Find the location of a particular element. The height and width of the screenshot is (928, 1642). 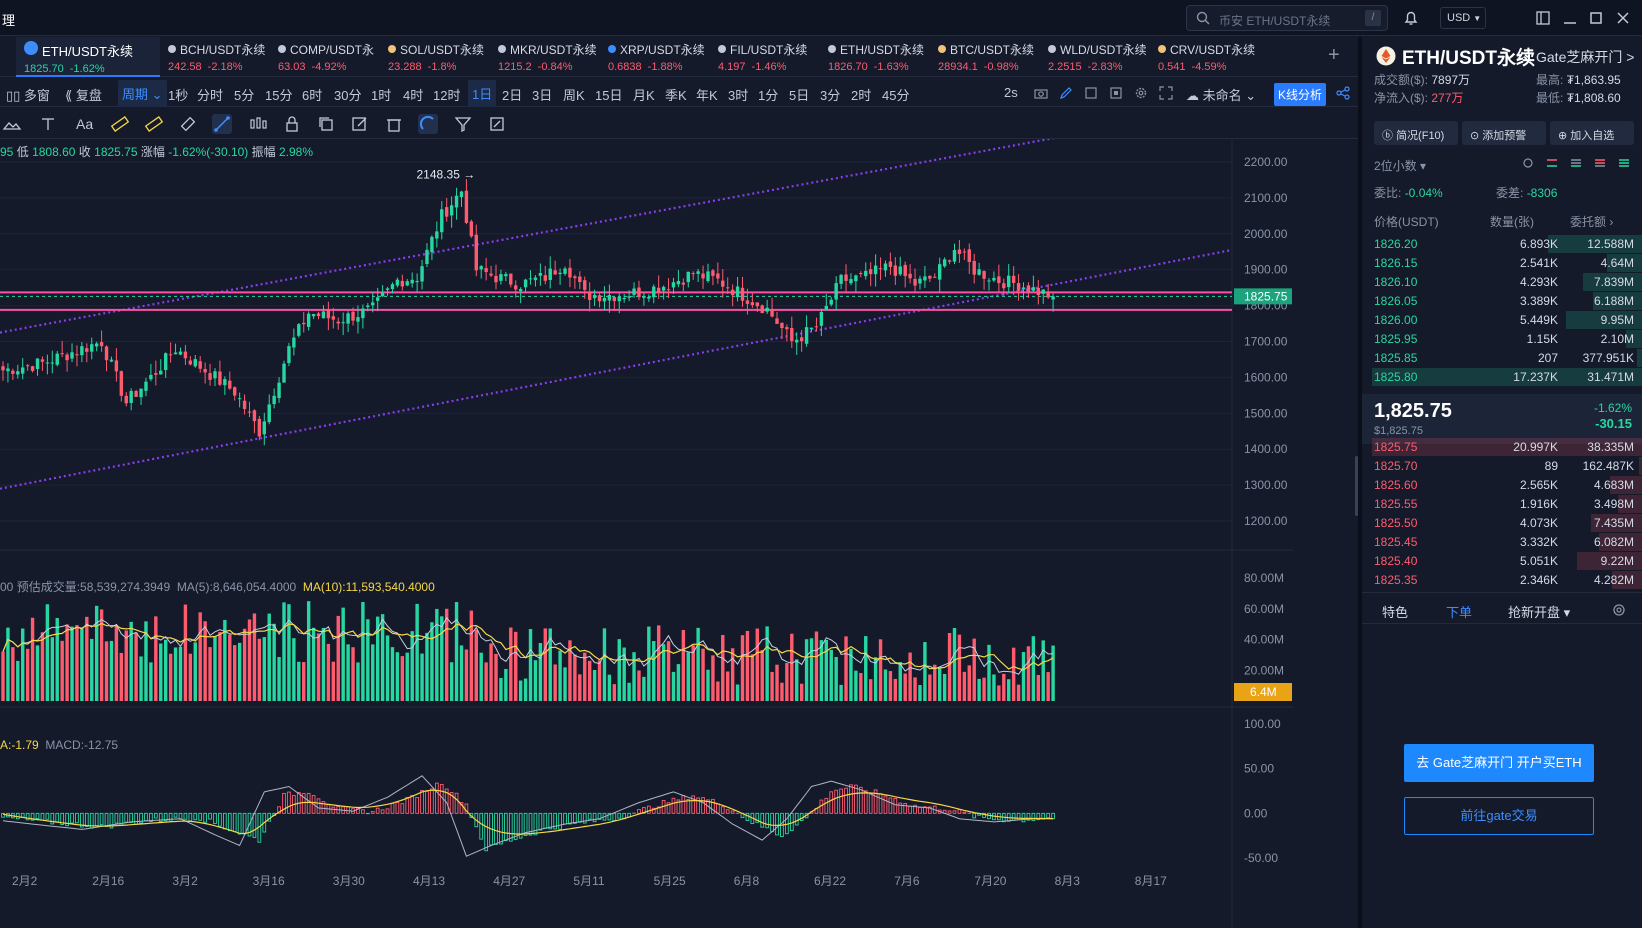

both-sides-view-icon is located at coordinates (1552, 163).